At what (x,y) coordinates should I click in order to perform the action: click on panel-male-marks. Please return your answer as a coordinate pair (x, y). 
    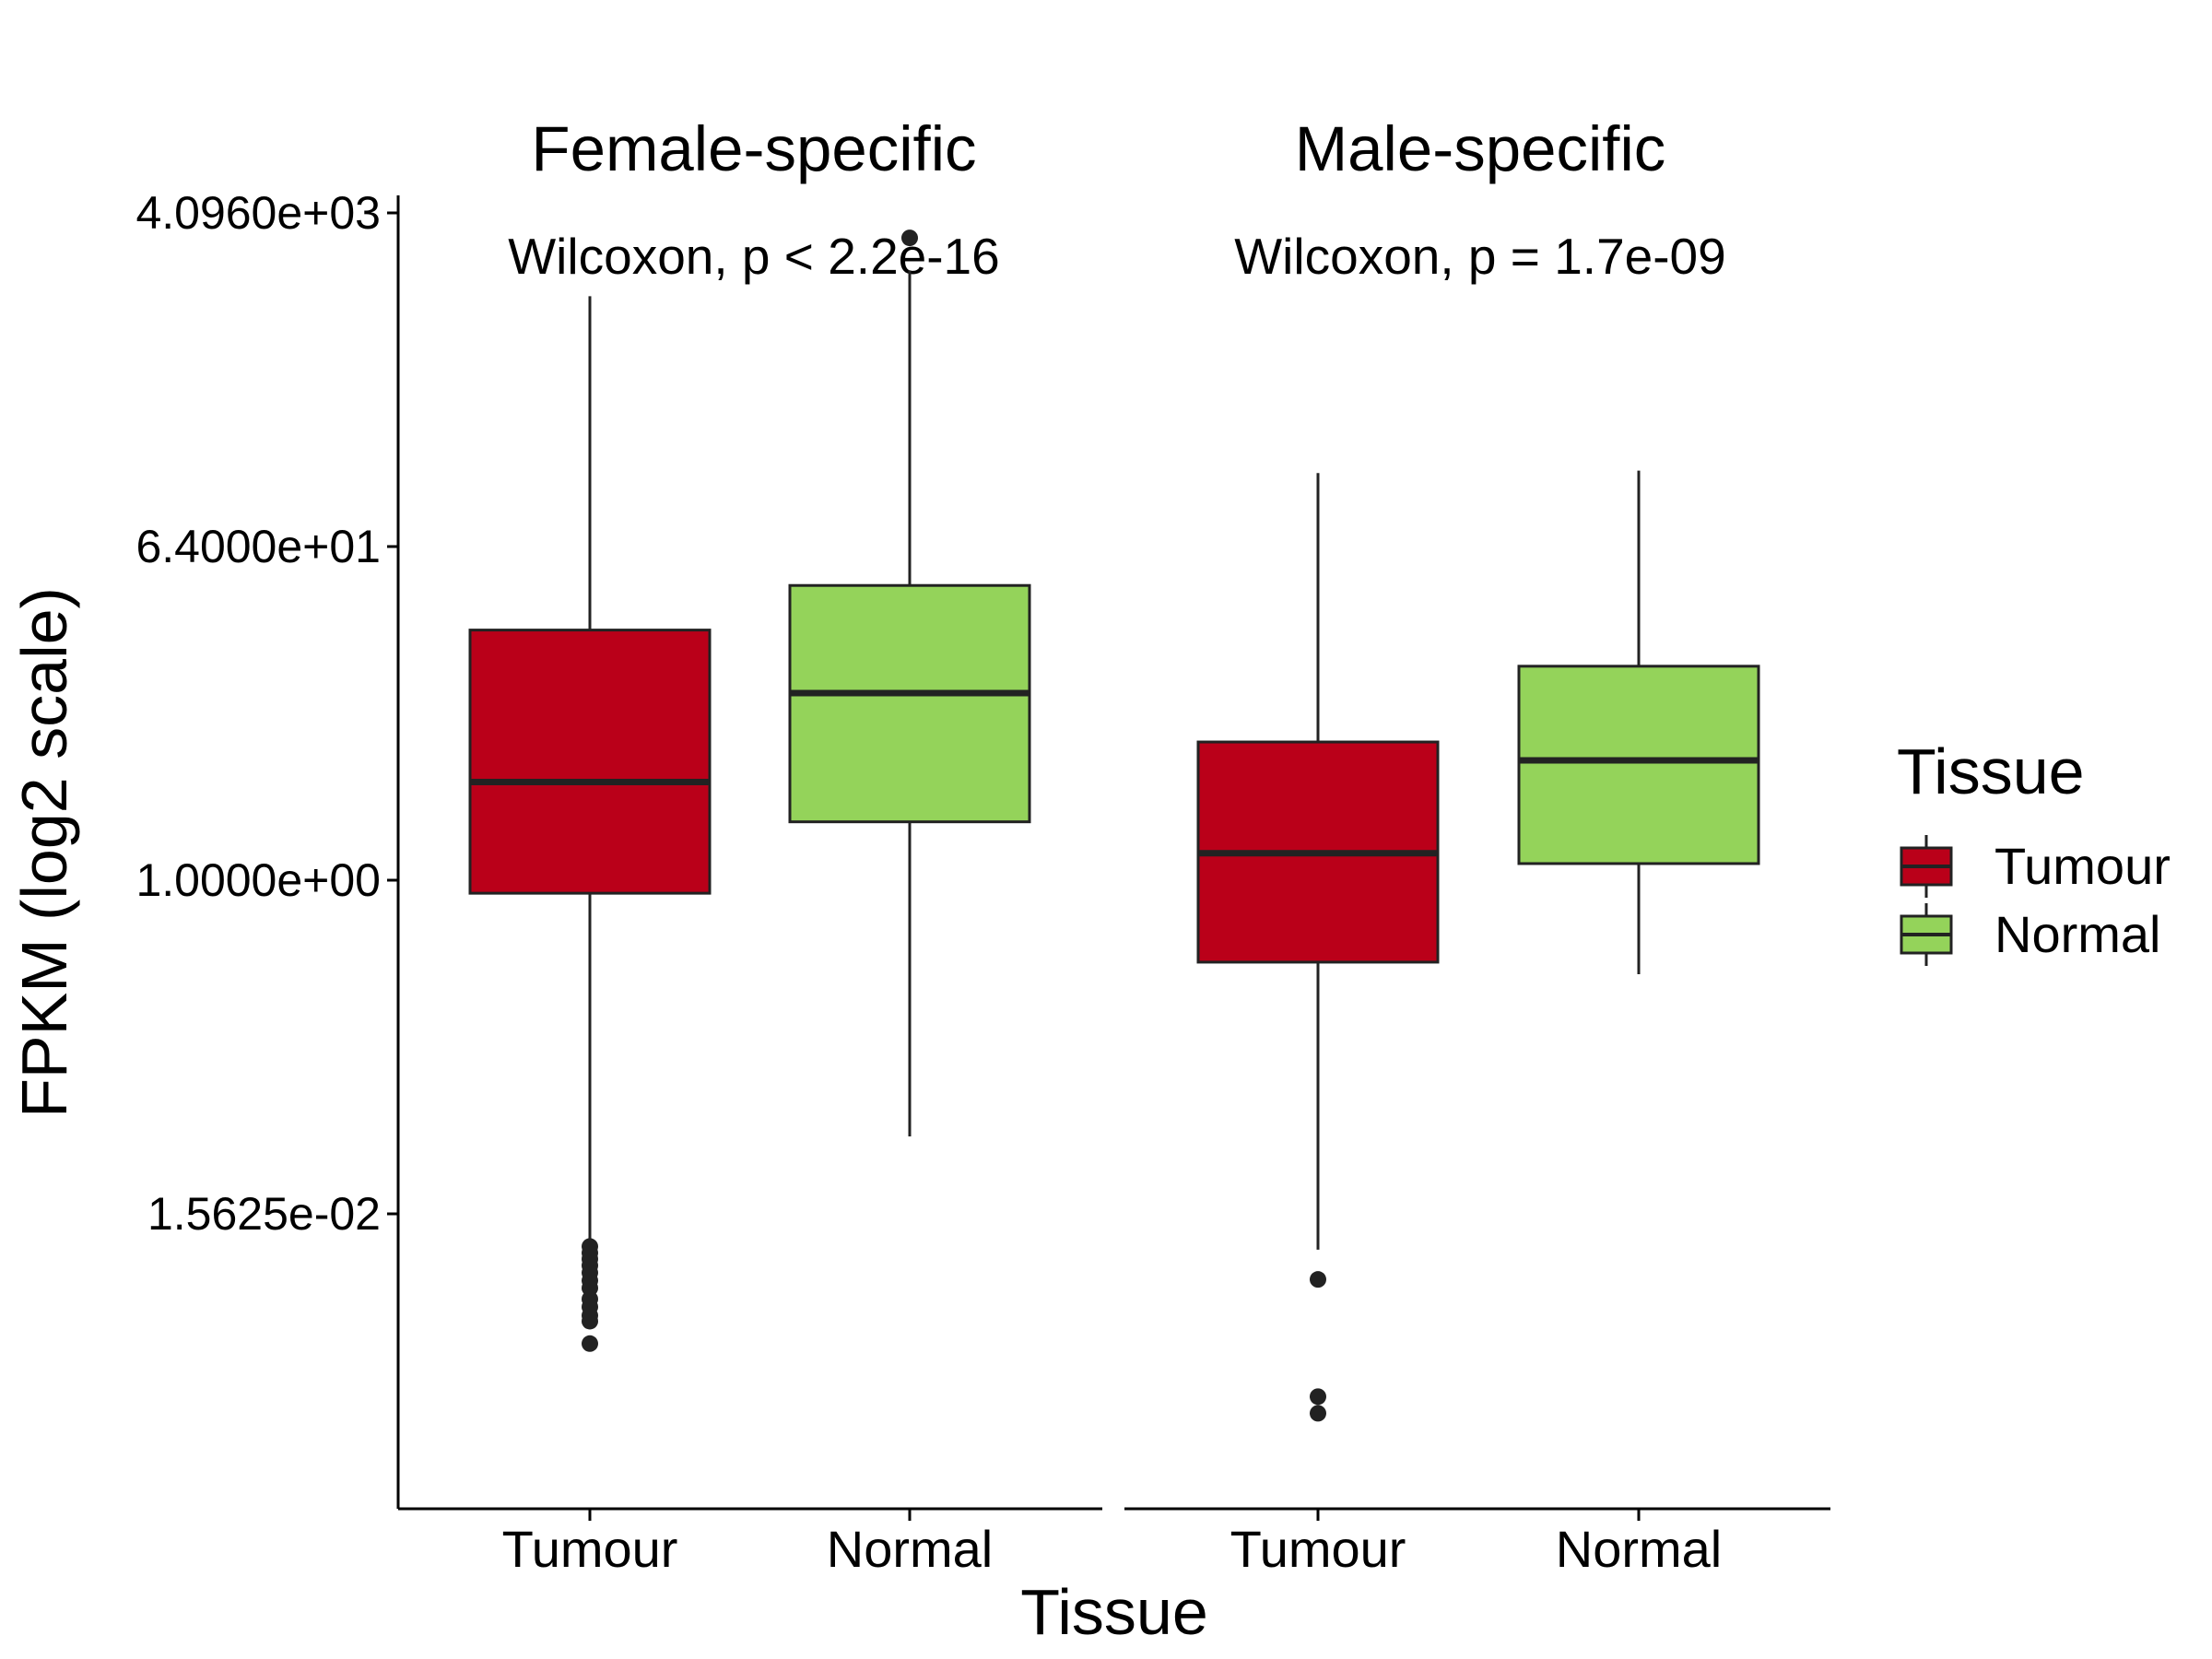
    Looking at the image, I should click on (1478, 946).